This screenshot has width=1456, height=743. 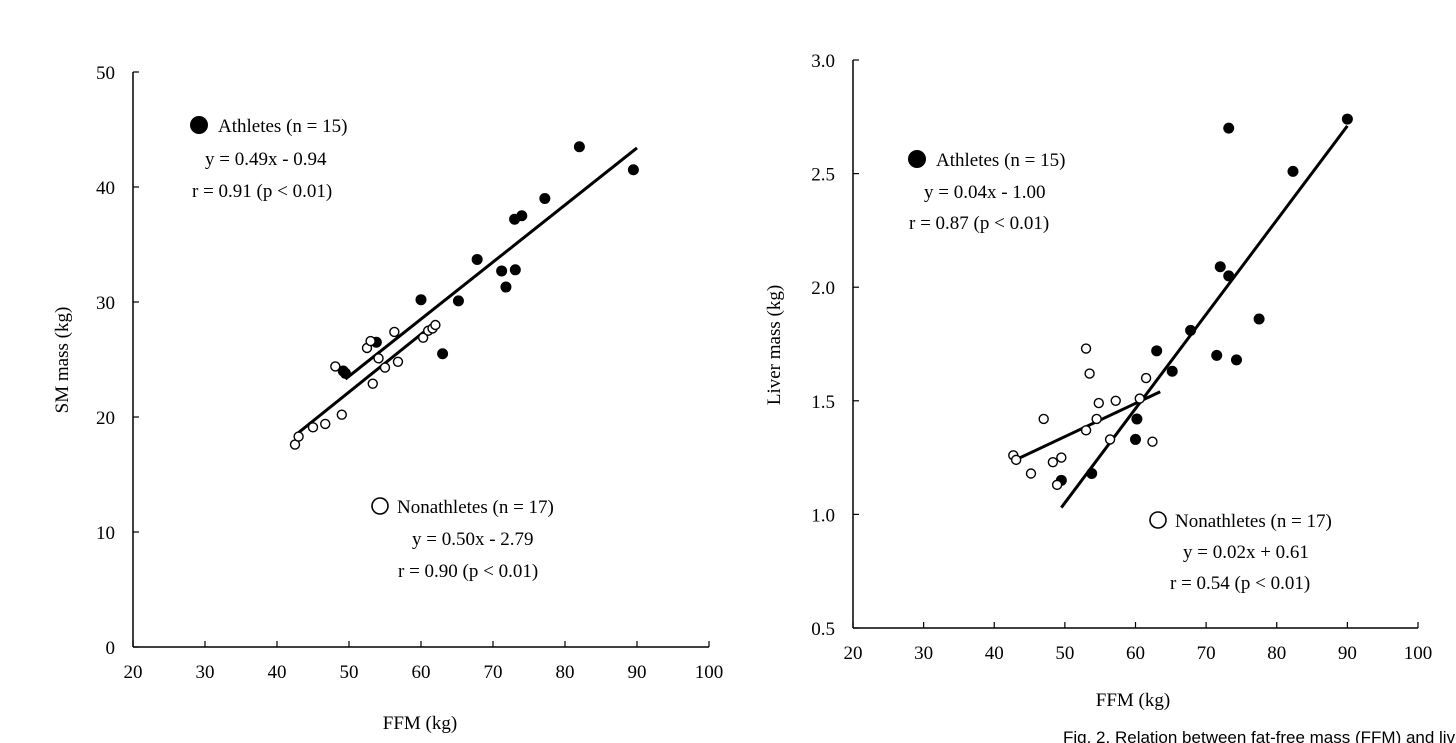 What do you see at coordinates (420, 723) in the screenshot?
I see `x-axis-label: FFM (kg)` at bounding box center [420, 723].